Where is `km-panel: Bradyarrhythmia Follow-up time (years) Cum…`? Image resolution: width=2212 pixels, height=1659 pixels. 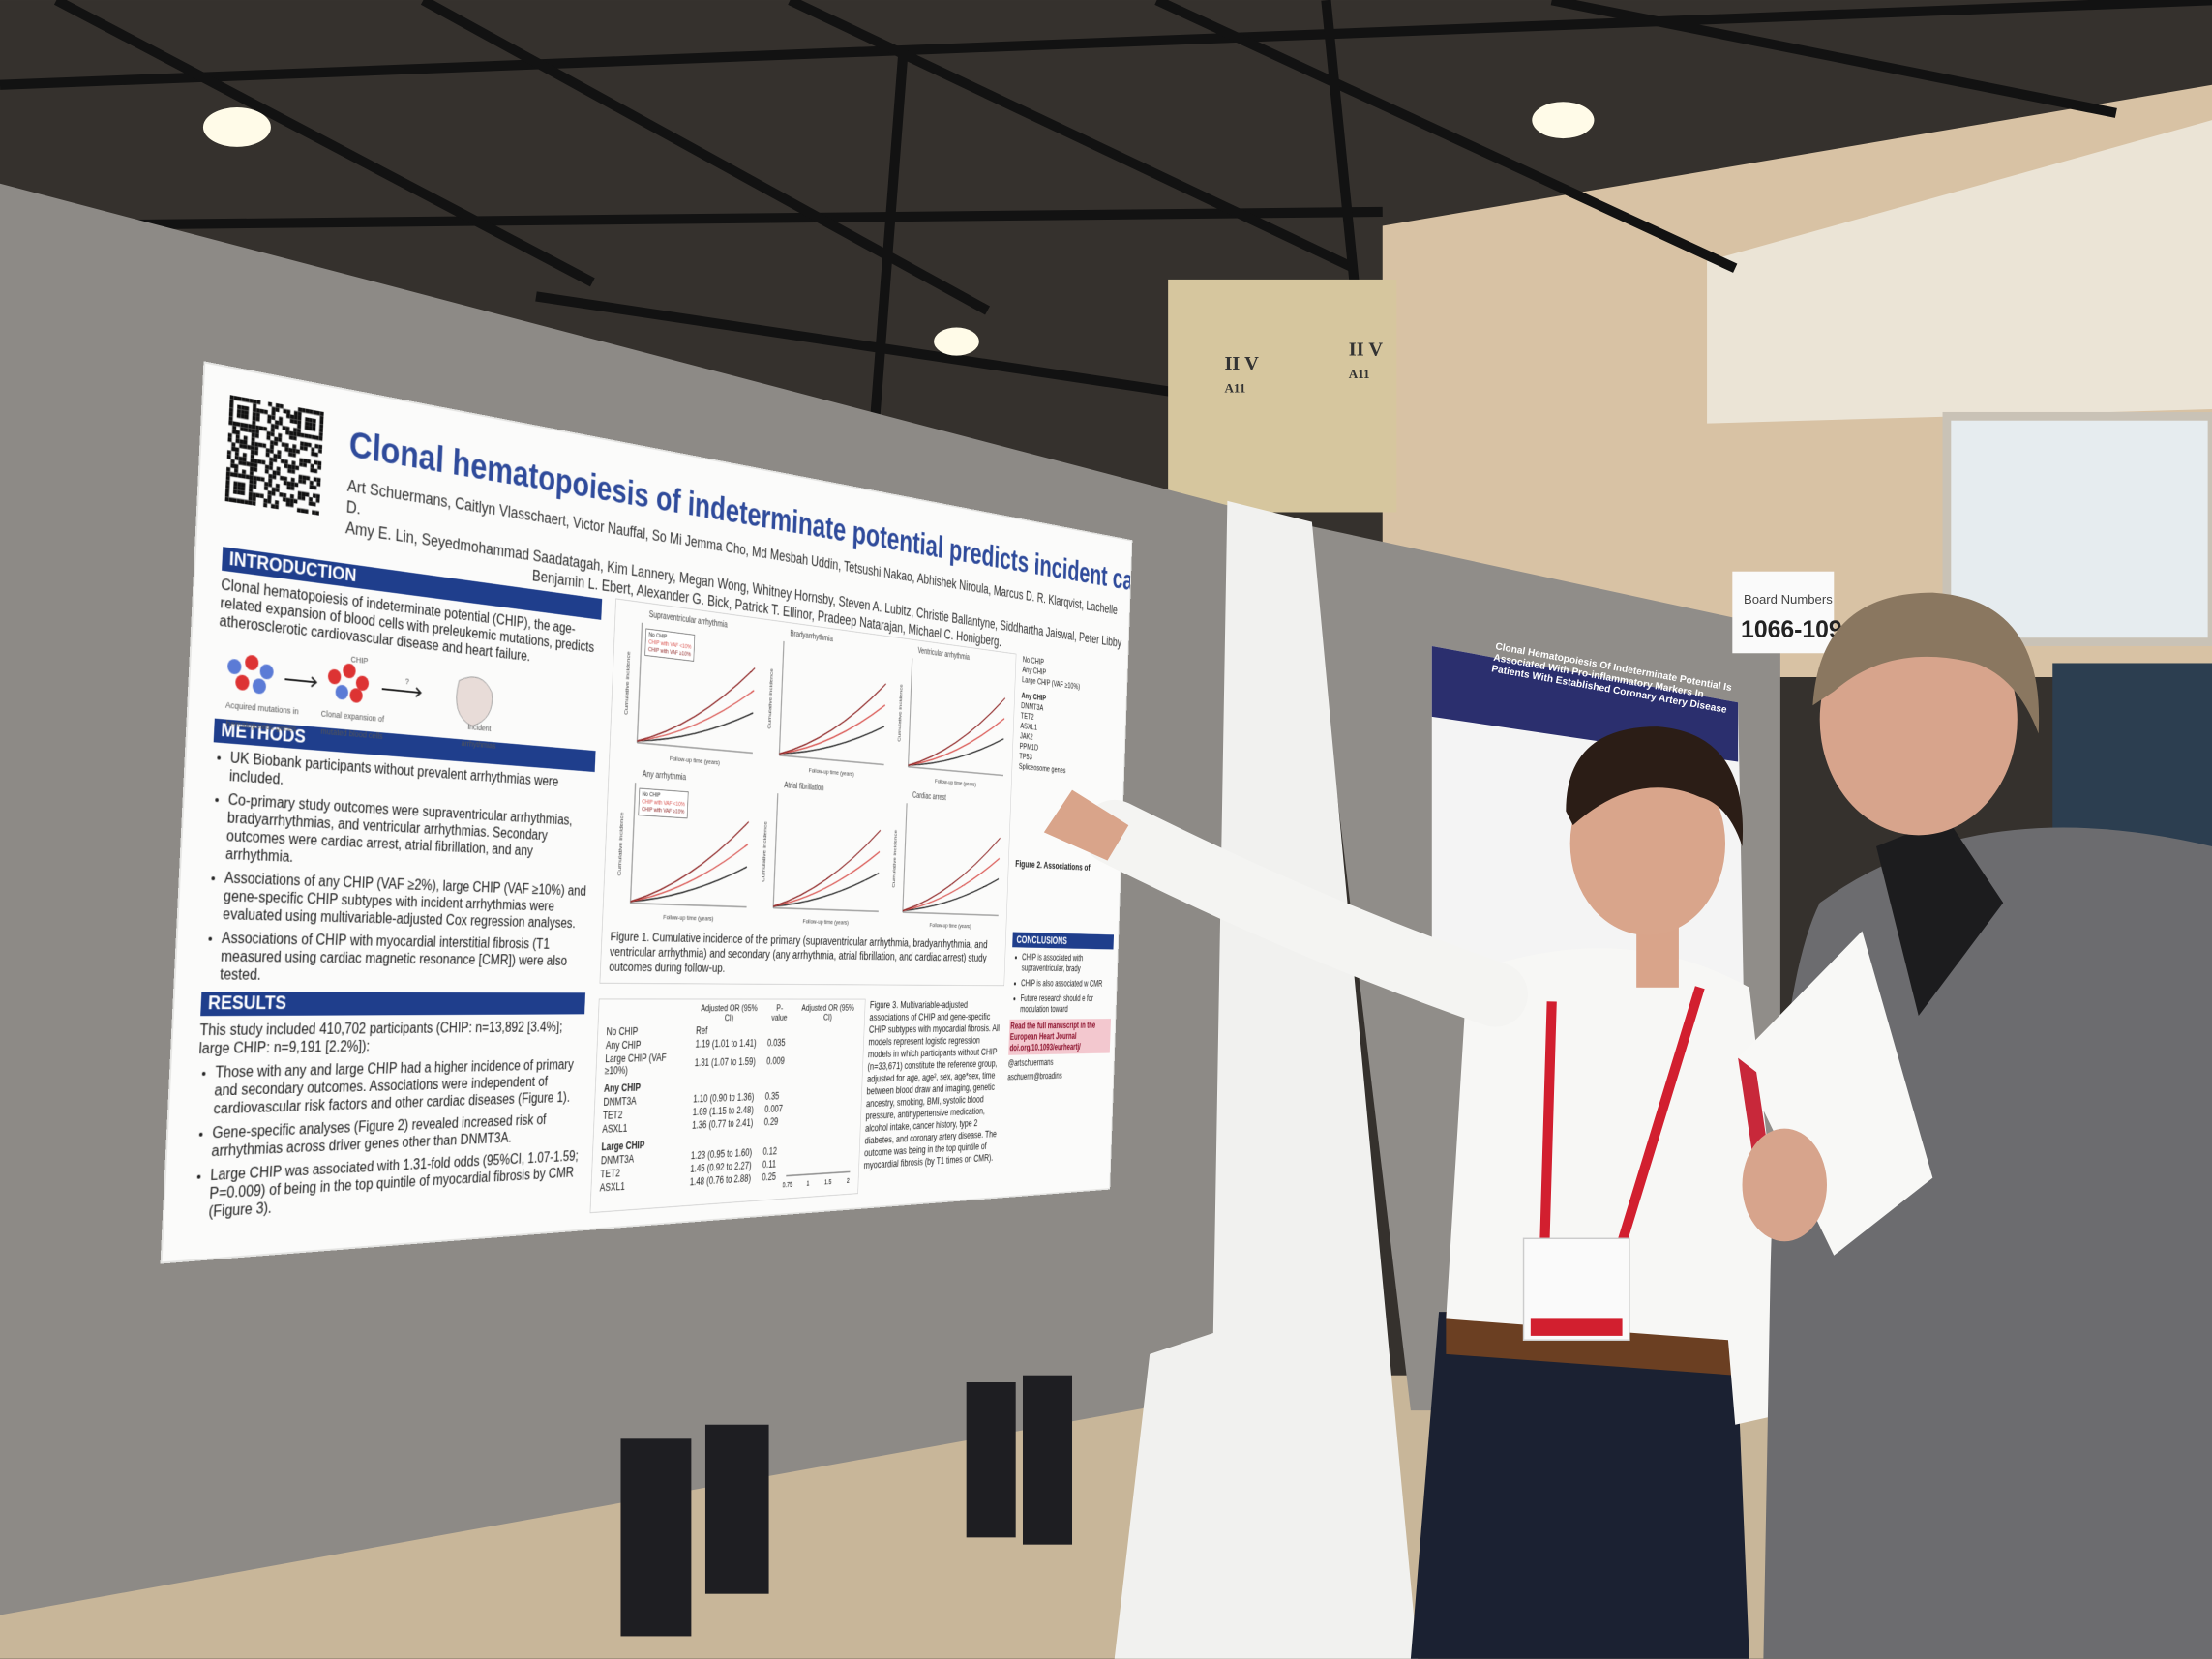 km-panel: Bradyarrhythmia Follow-up time (years) Cum… is located at coordinates (826, 706).